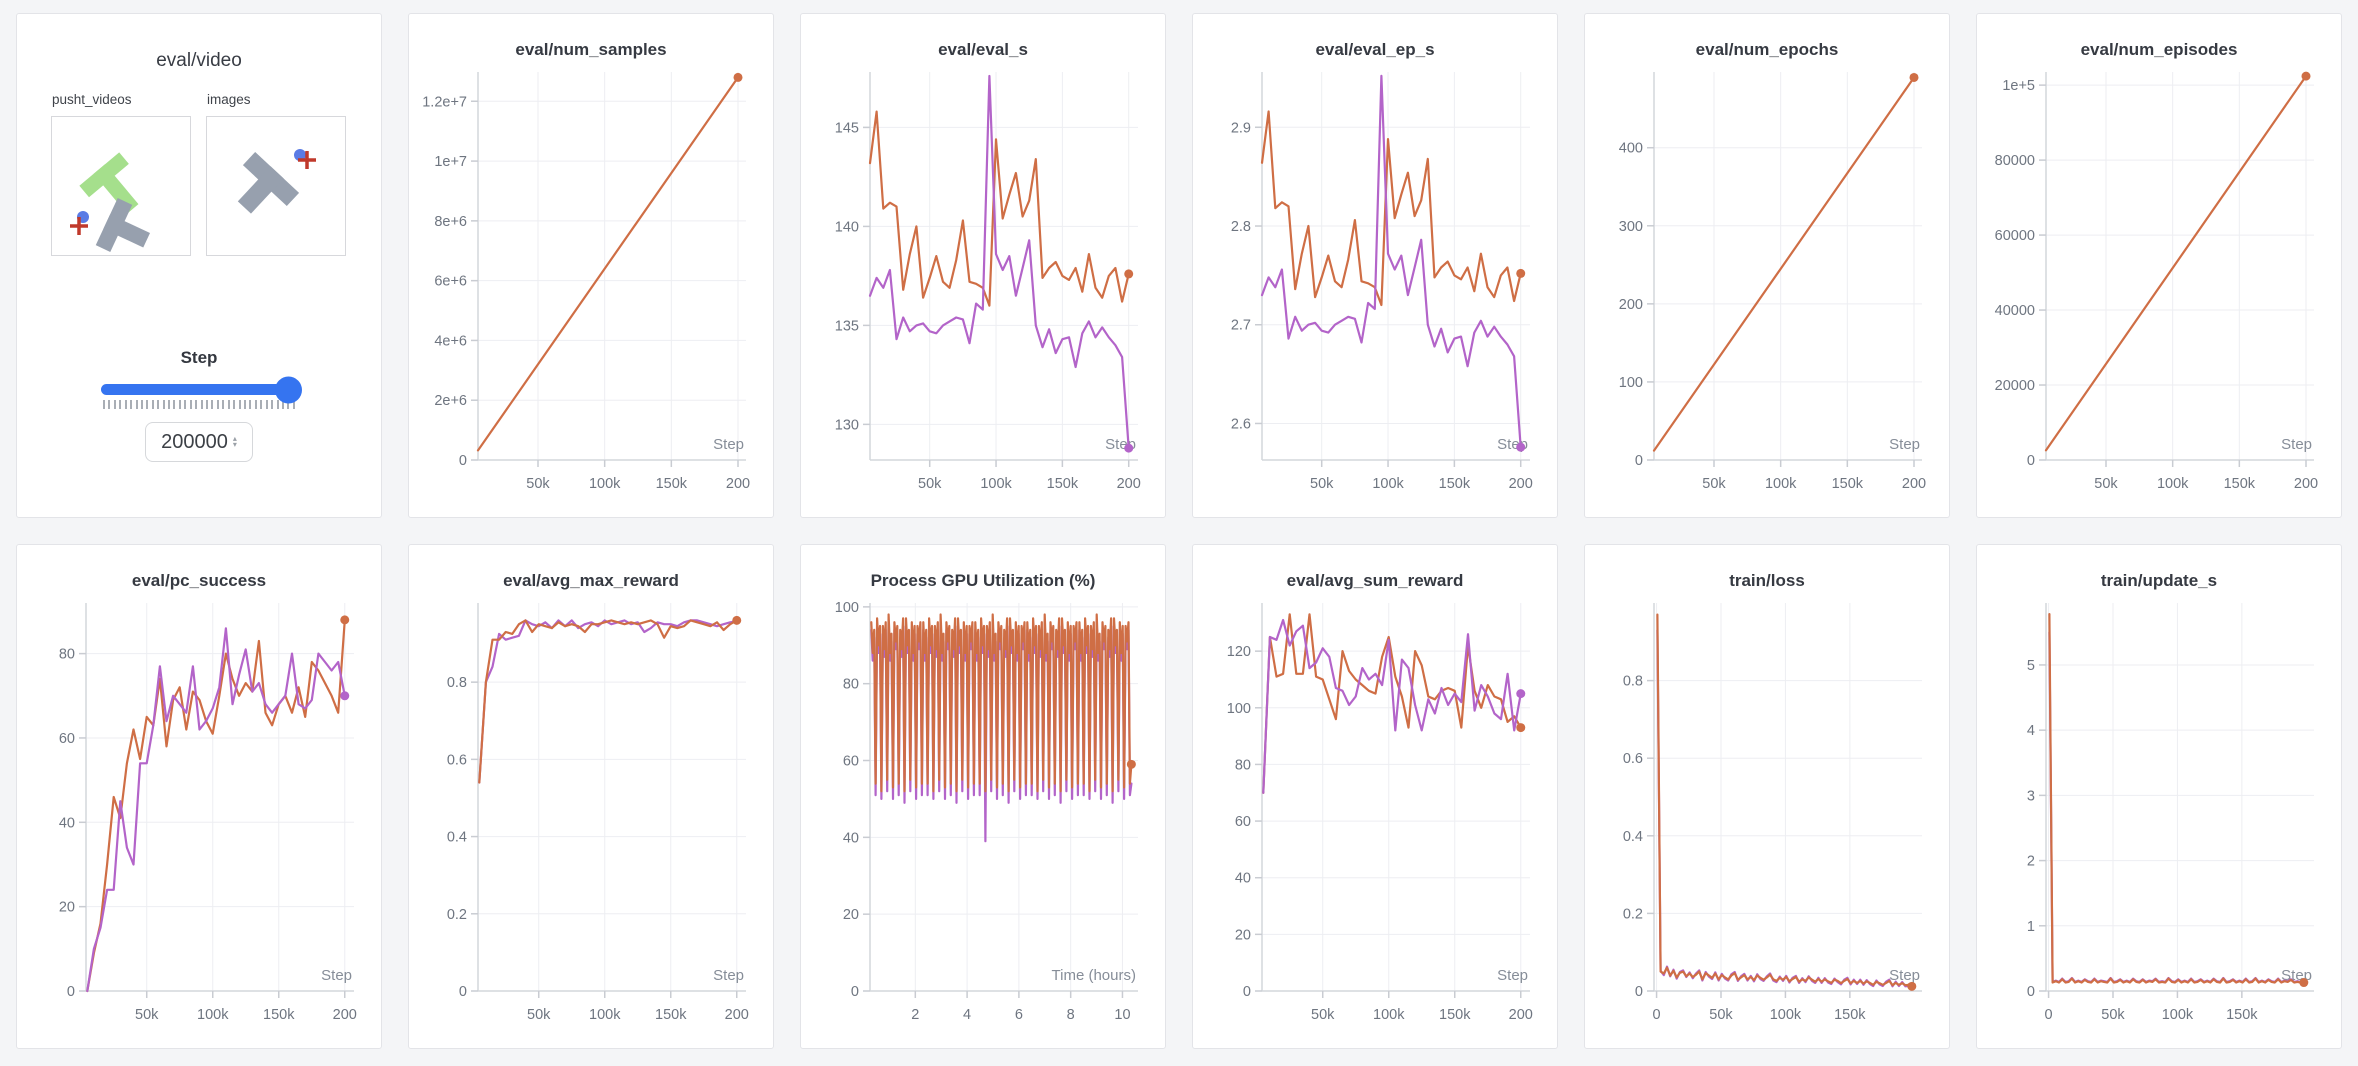 This screenshot has height=1066, width=2358. What do you see at coordinates (79, 226) in the screenshot?
I see `goal-cross` at bounding box center [79, 226].